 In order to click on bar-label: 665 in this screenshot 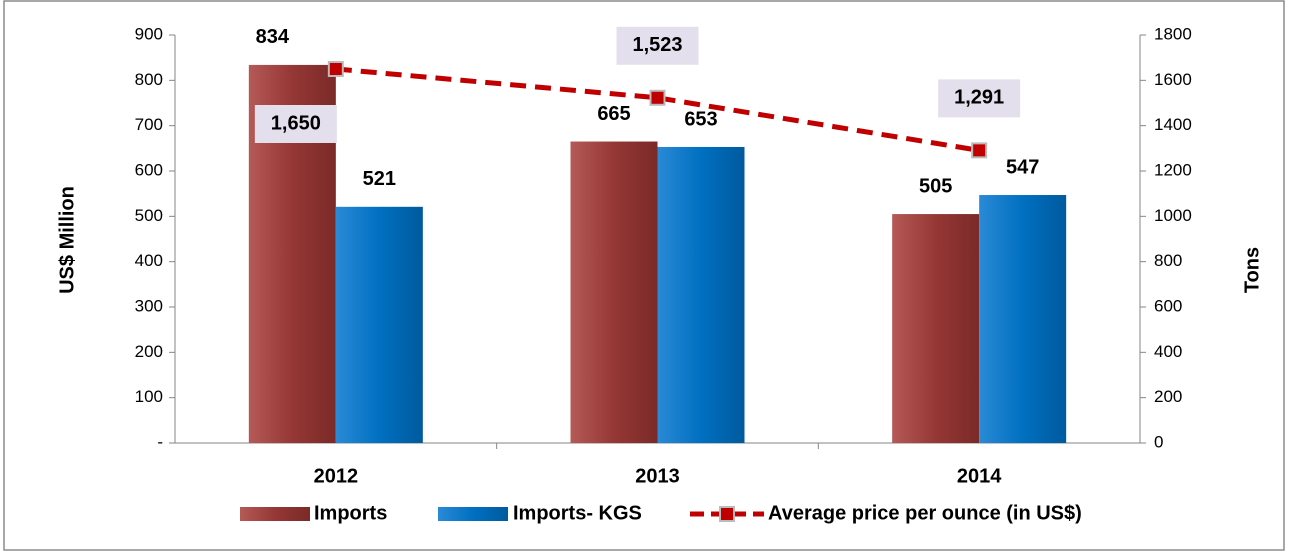, I will do `click(613, 114)`.